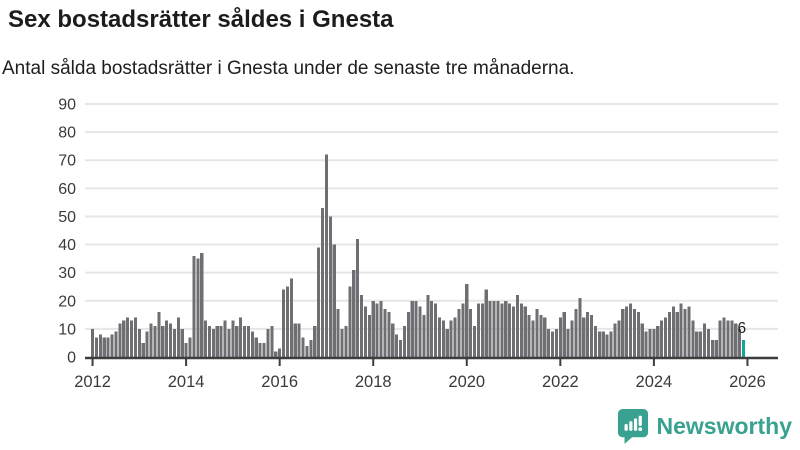 Image resolution: width=800 pixels, height=450 pixels. Describe the element at coordinates (279, 382) in the screenshot. I see `x-tick-label: 2016` at that location.